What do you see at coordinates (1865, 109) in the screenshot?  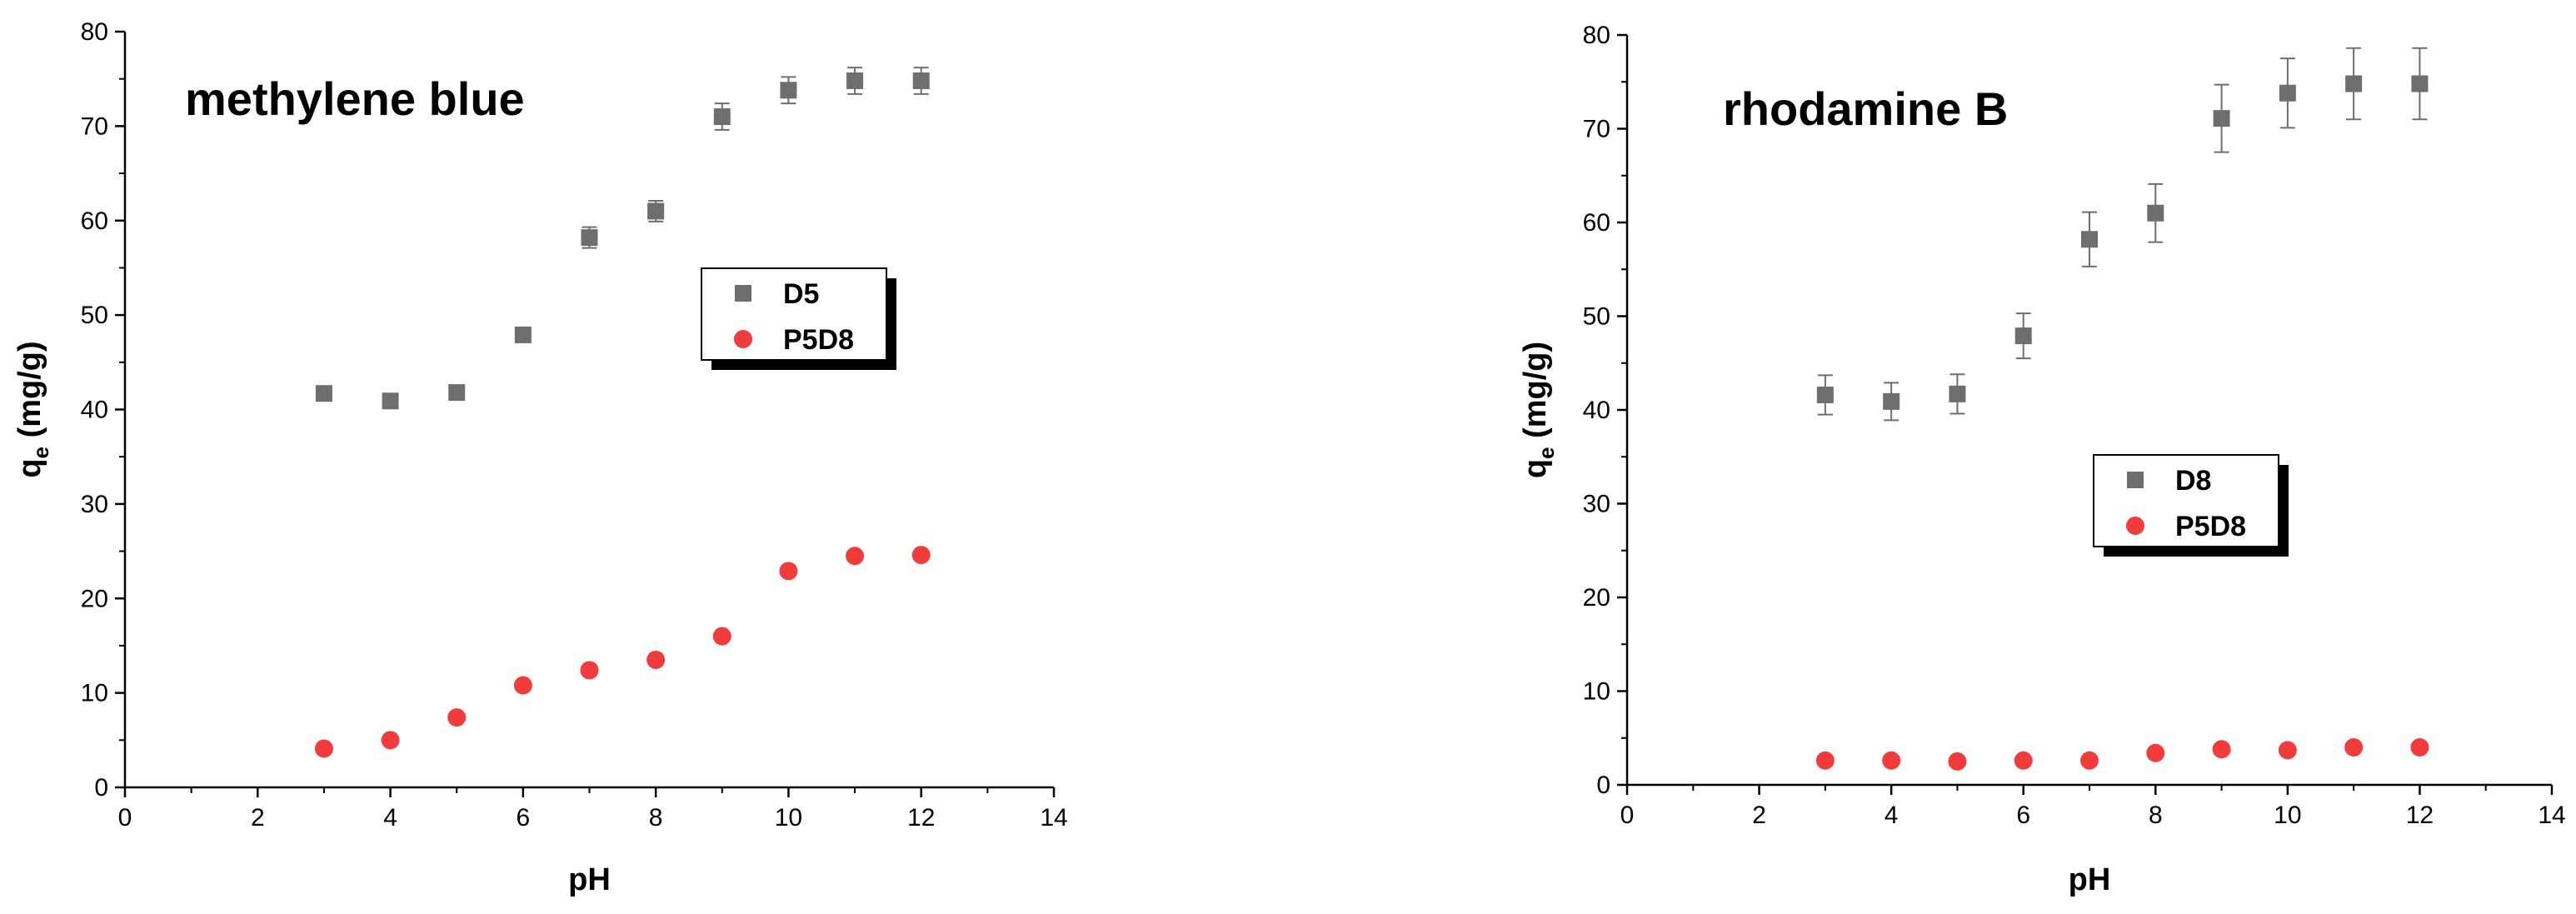 I see `panel-title: rhodamine B` at bounding box center [1865, 109].